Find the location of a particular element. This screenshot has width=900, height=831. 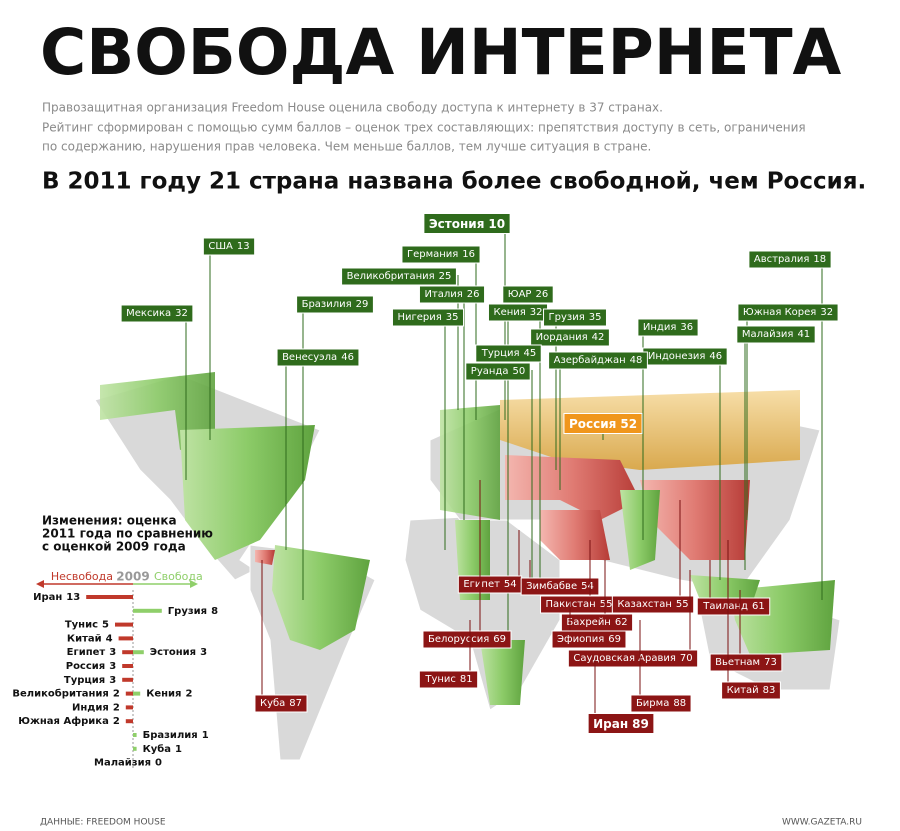

country-label: Кения 32 is located at coordinates (518, 312).